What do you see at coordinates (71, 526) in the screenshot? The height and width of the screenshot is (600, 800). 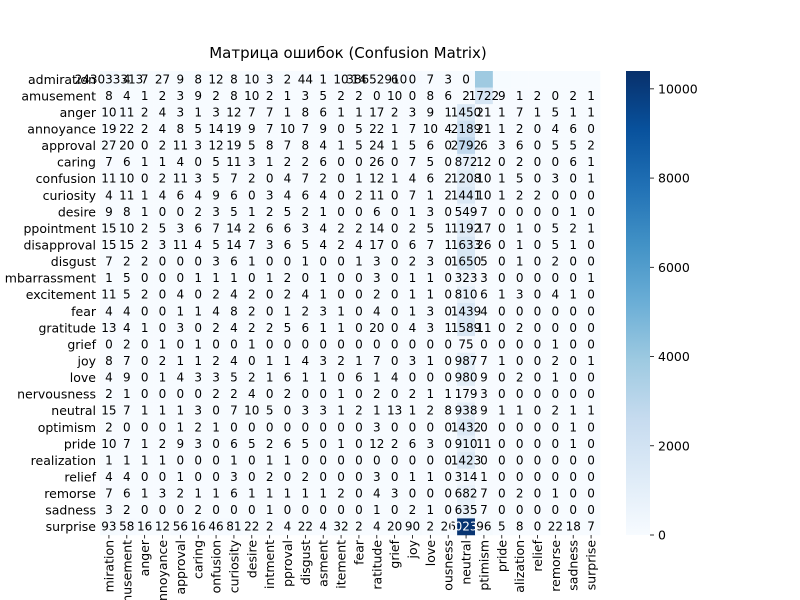 I see `y-tick-label: surprise` at bounding box center [71, 526].